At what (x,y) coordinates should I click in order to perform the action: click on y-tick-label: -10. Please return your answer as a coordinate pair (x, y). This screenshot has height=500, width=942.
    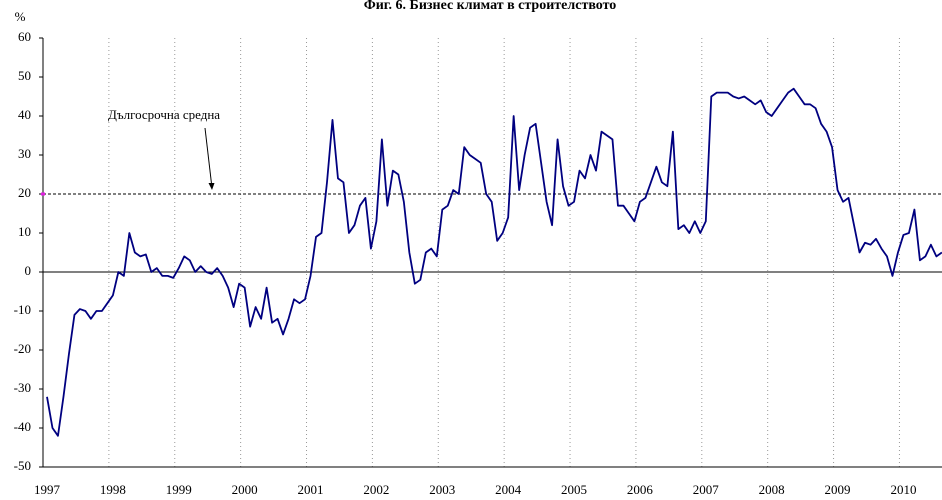
    Looking at the image, I should click on (22, 309).